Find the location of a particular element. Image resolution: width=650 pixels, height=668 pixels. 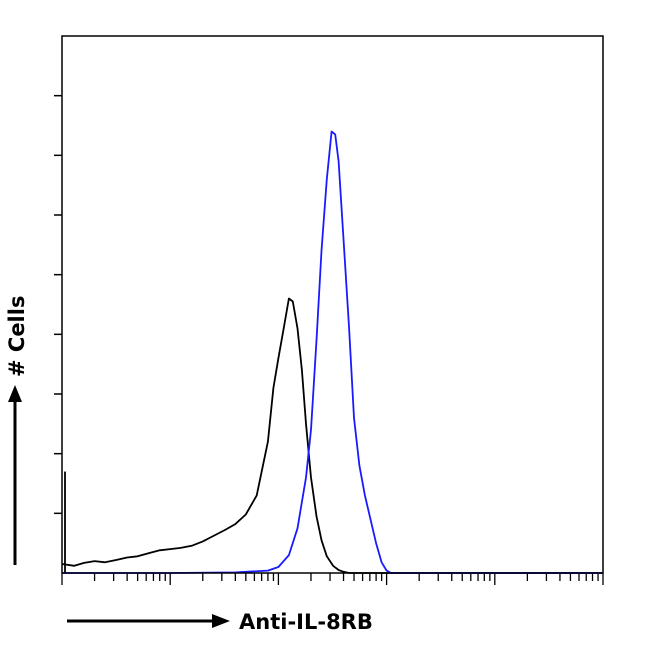

y-axis-title: # Cells is located at coordinates (17, 336).